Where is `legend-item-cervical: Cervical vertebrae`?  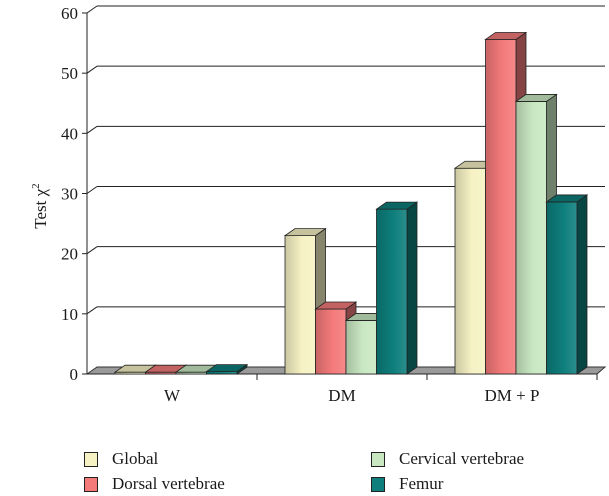 legend-item-cervical: Cervical vertebrae is located at coordinates (447, 459).